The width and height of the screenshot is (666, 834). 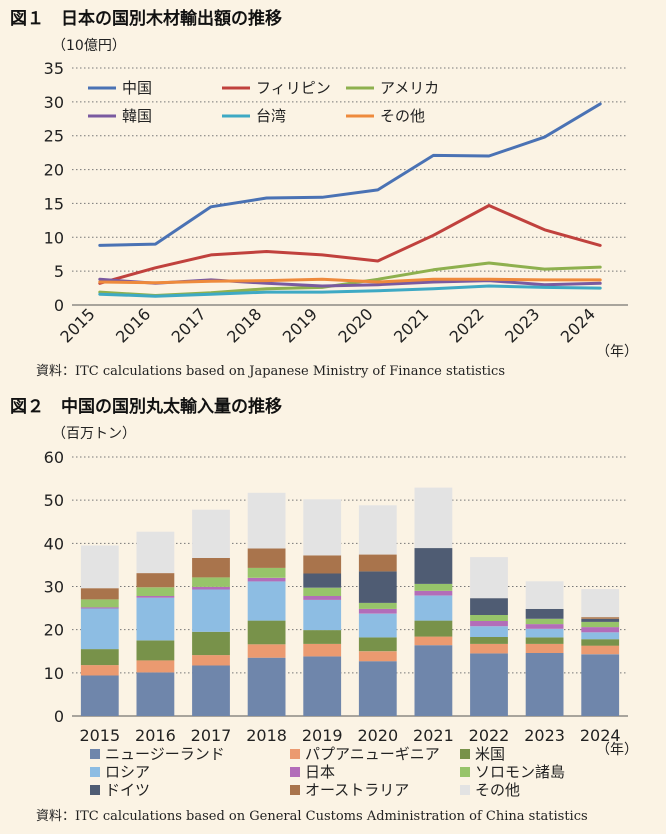 What do you see at coordinates (54, 630) in the screenshot?
I see `figure2-y-tick-label: 20` at bounding box center [54, 630].